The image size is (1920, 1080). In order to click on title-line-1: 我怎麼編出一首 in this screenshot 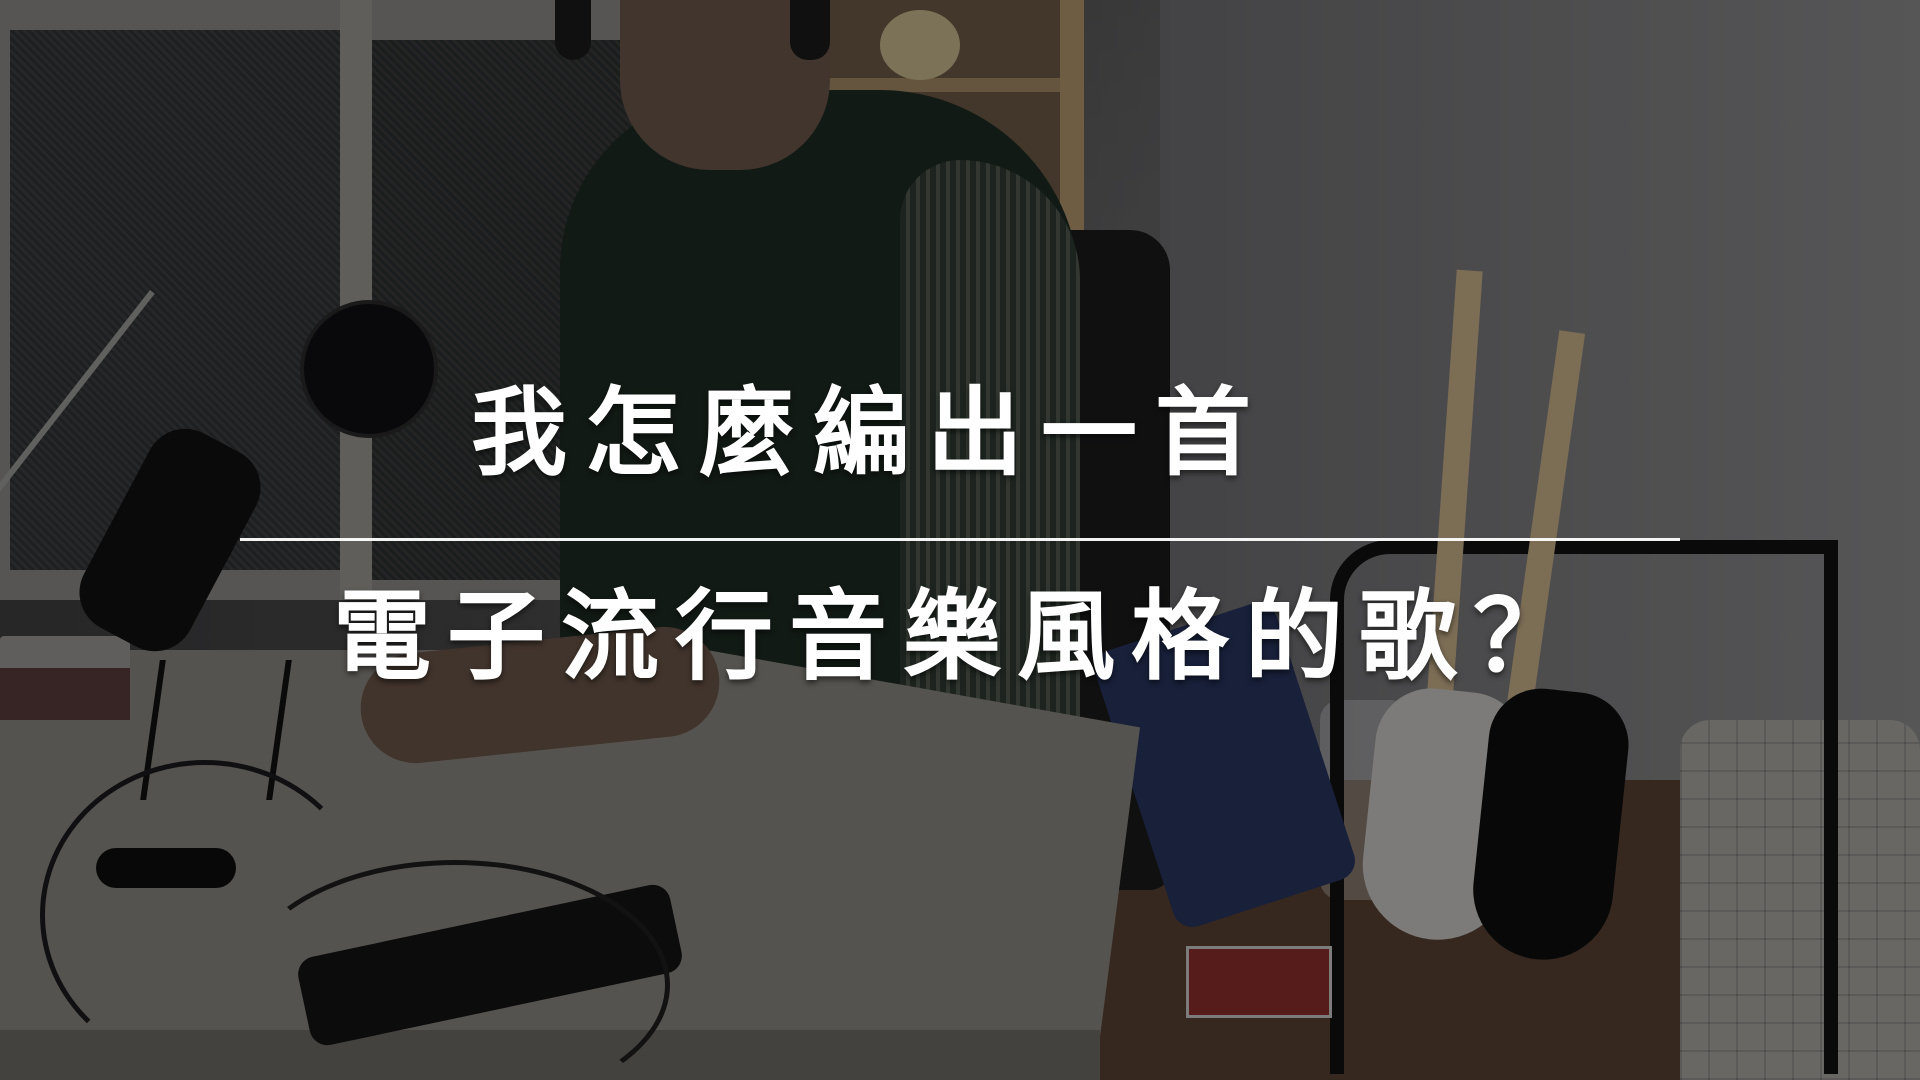, I will do `click(870, 433)`.